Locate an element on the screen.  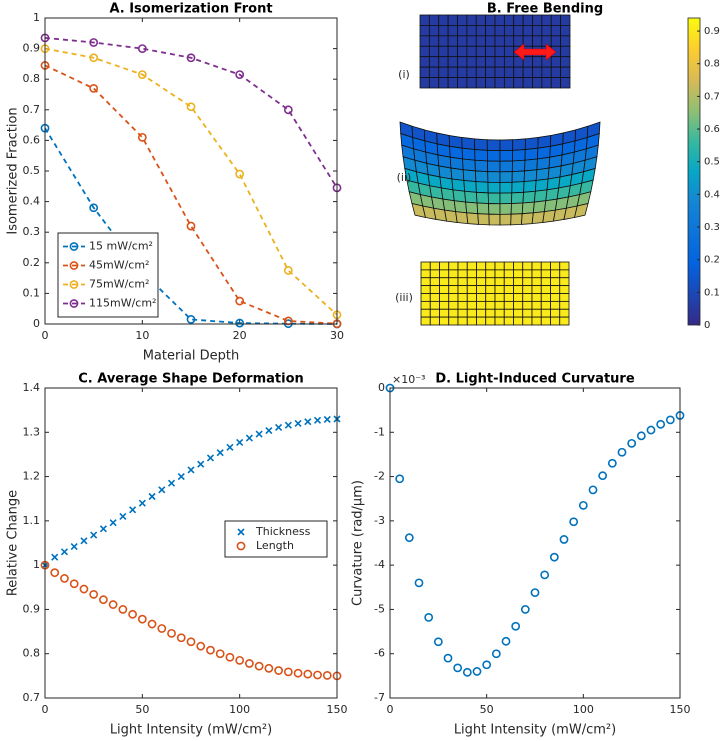
y-tick-label: -2 is located at coordinates (379, 476).